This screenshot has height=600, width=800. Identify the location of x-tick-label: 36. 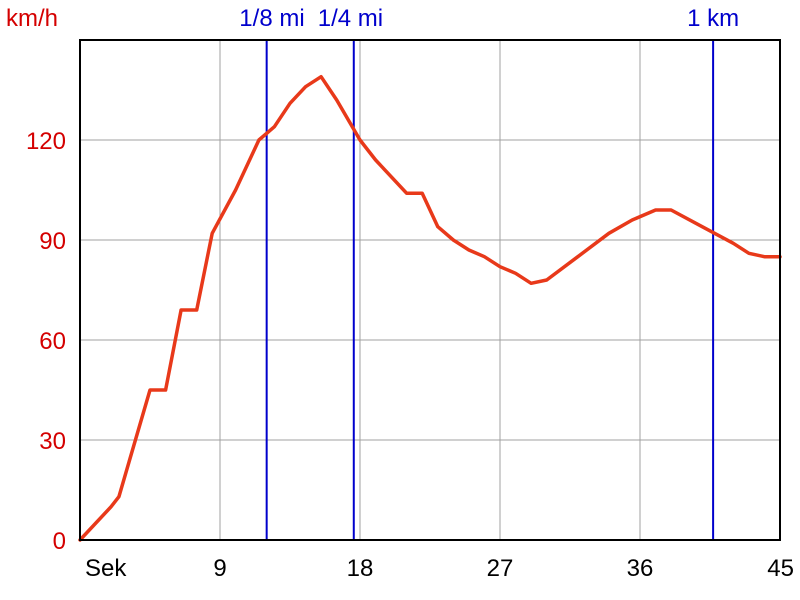
(640, 568).